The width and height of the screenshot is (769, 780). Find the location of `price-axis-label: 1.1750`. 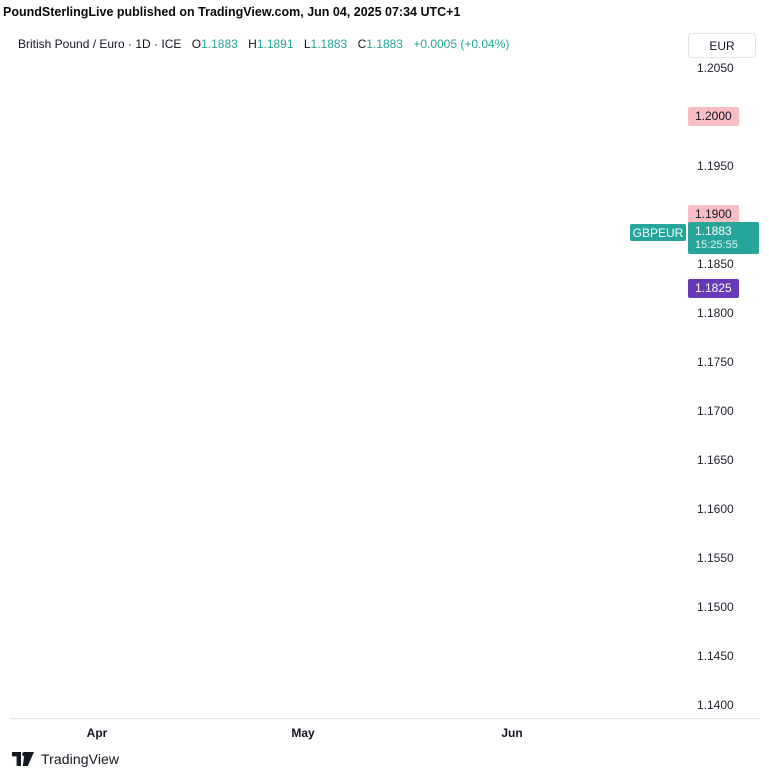

price-axis-label: 1.1750 is located at coordinates (715, 362).